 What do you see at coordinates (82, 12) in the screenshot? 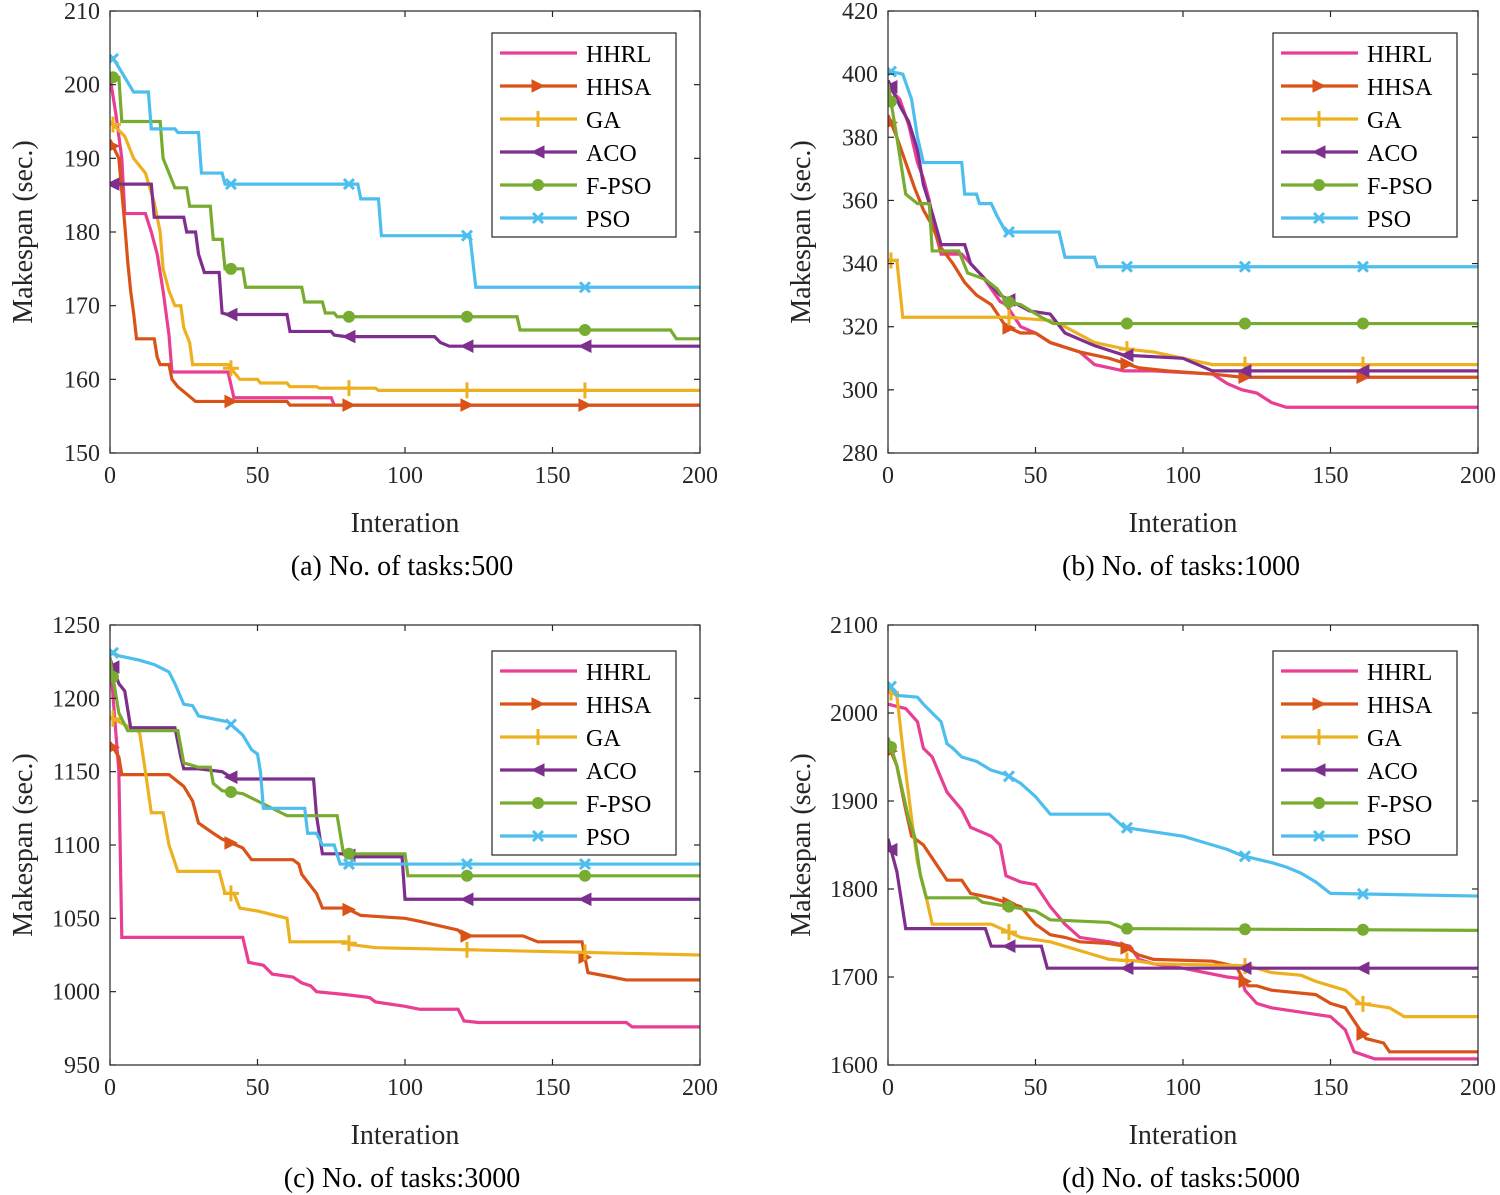
I see `y-tick-label: 210` at bounding box center [82, 12].